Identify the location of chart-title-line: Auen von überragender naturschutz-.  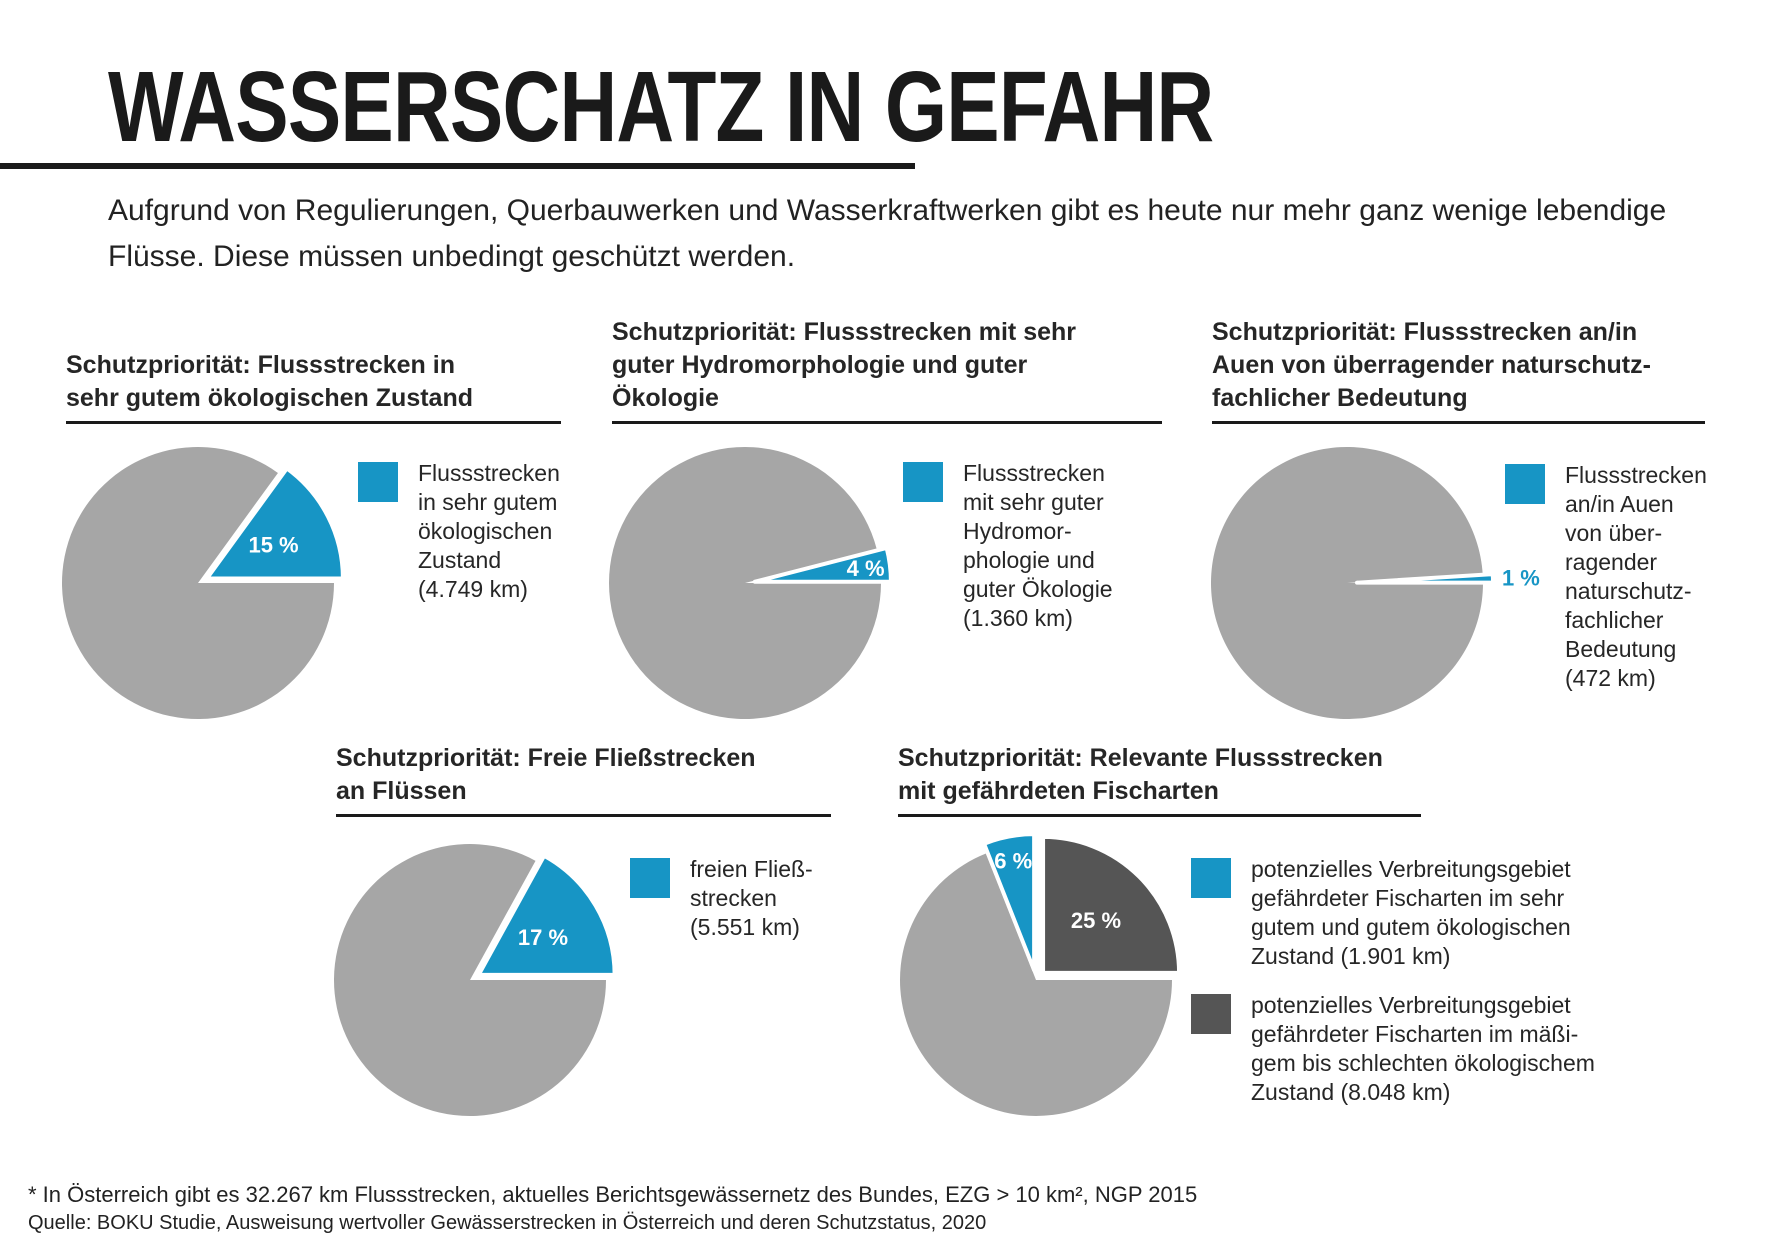
(1431, 365).